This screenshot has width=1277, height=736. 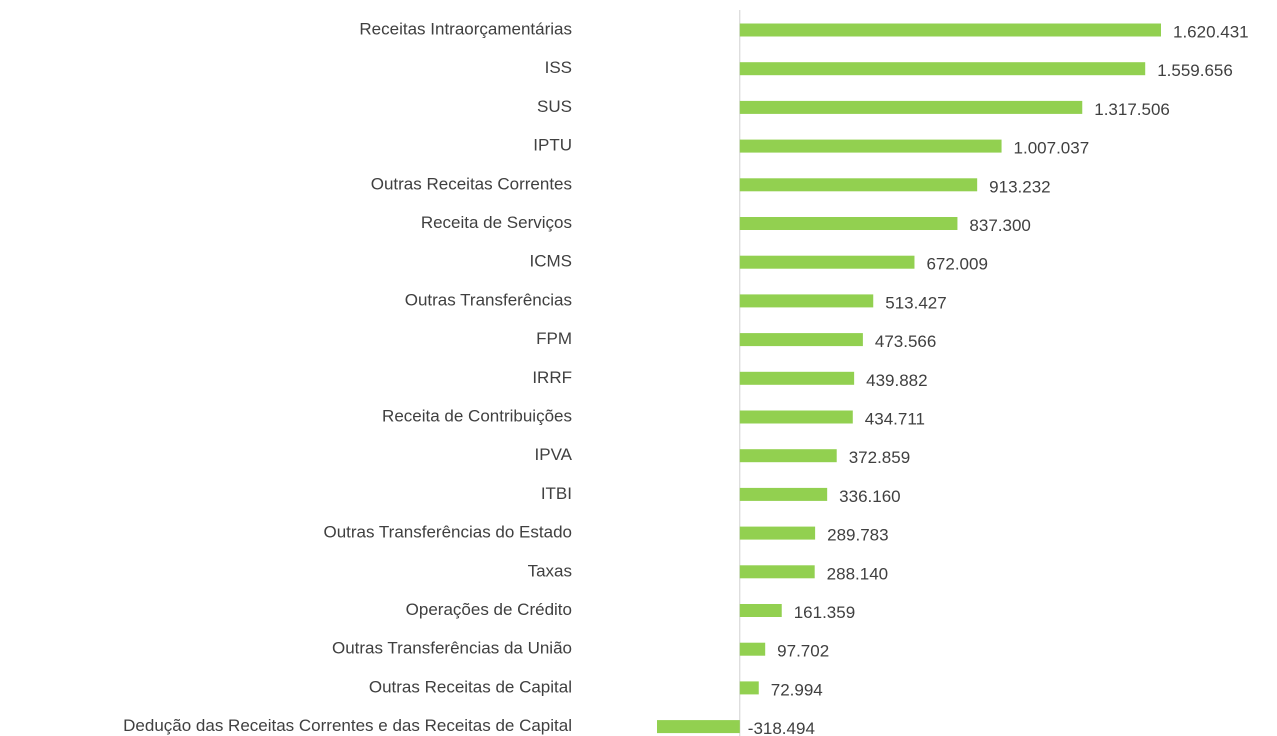 I want to click on value-label: 336.160, so click(x=869, y=496).